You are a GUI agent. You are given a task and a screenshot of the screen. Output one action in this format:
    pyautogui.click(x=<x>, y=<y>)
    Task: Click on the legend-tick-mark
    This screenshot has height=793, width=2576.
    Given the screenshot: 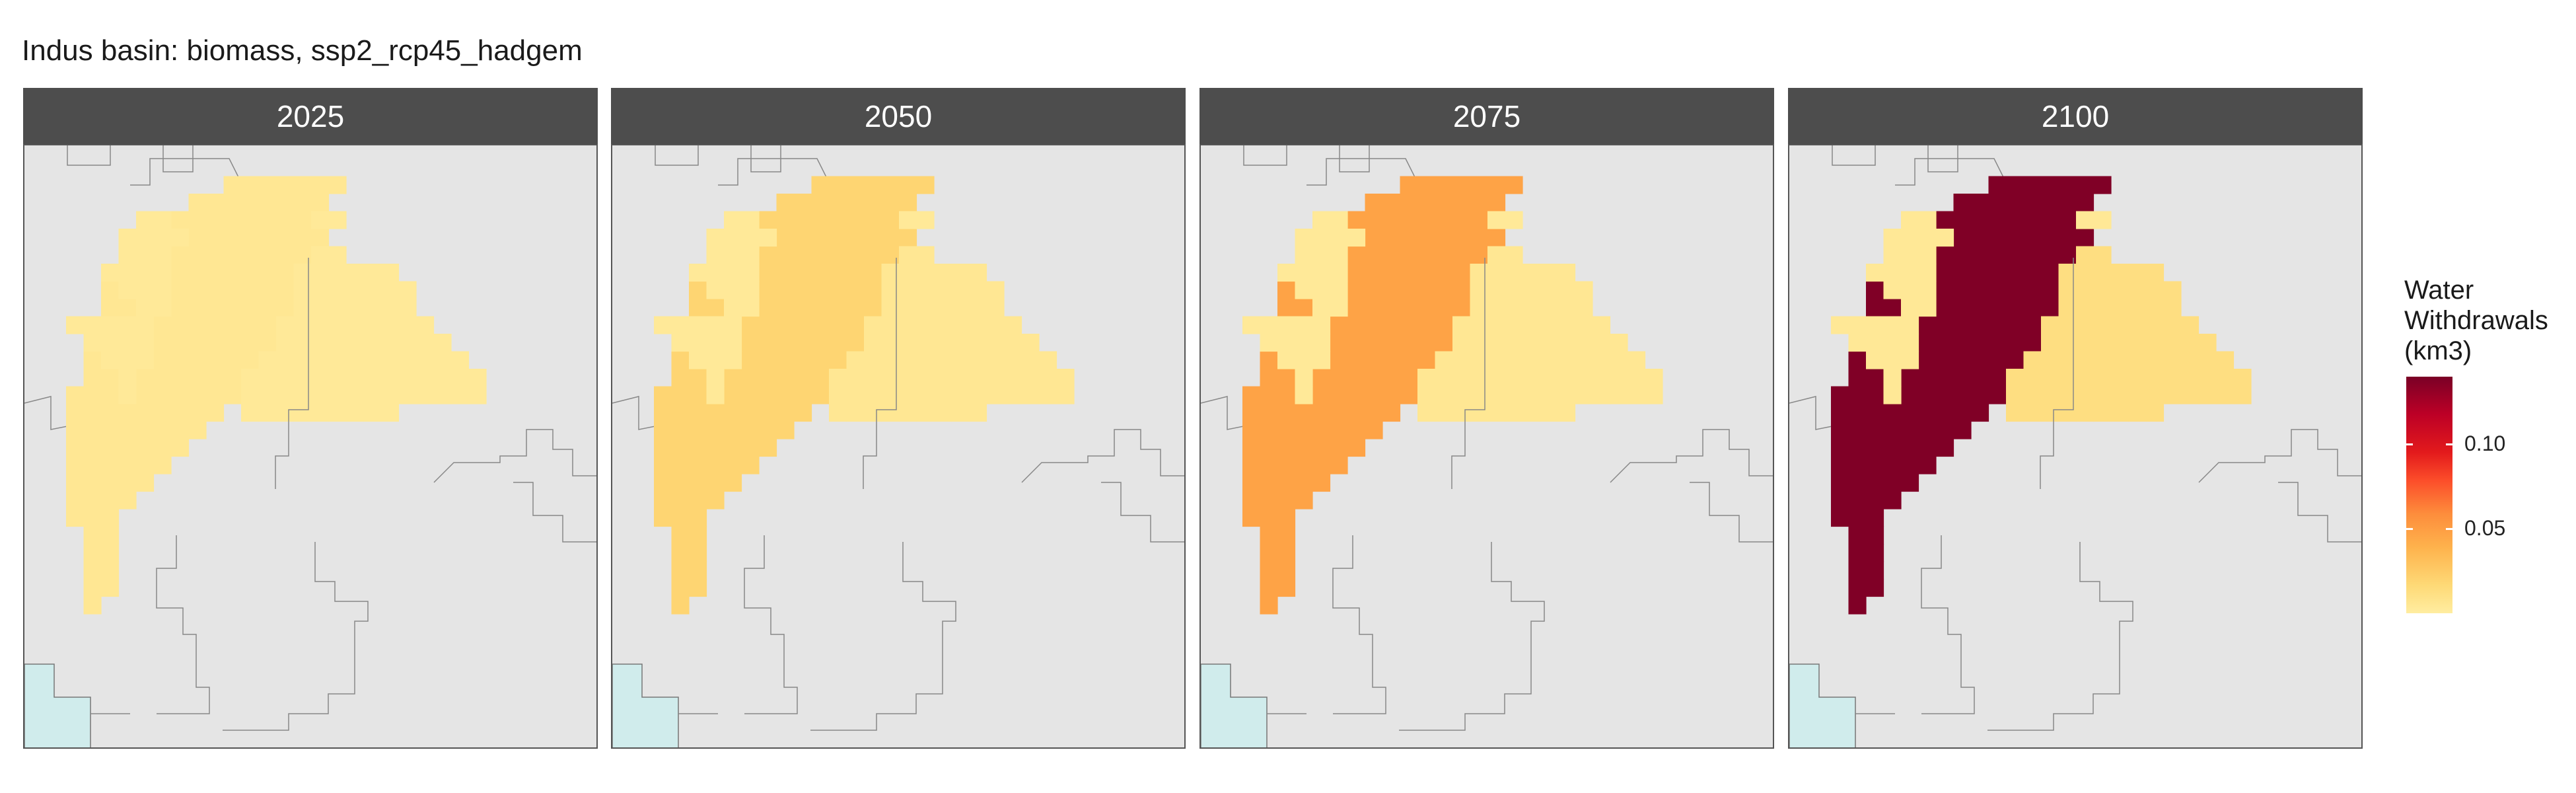 What is the action you would take?
    pyautogui.click(x=2449, y=528)
    